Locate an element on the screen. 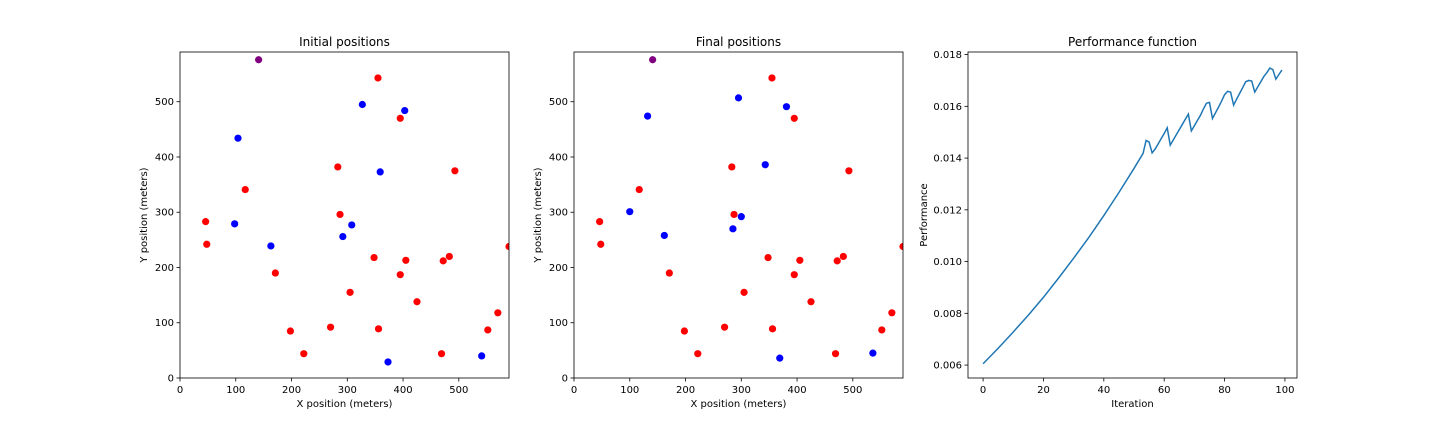 The image size is (1440, 432). y-tick-label: 400 is located at coordinates (558, 157).